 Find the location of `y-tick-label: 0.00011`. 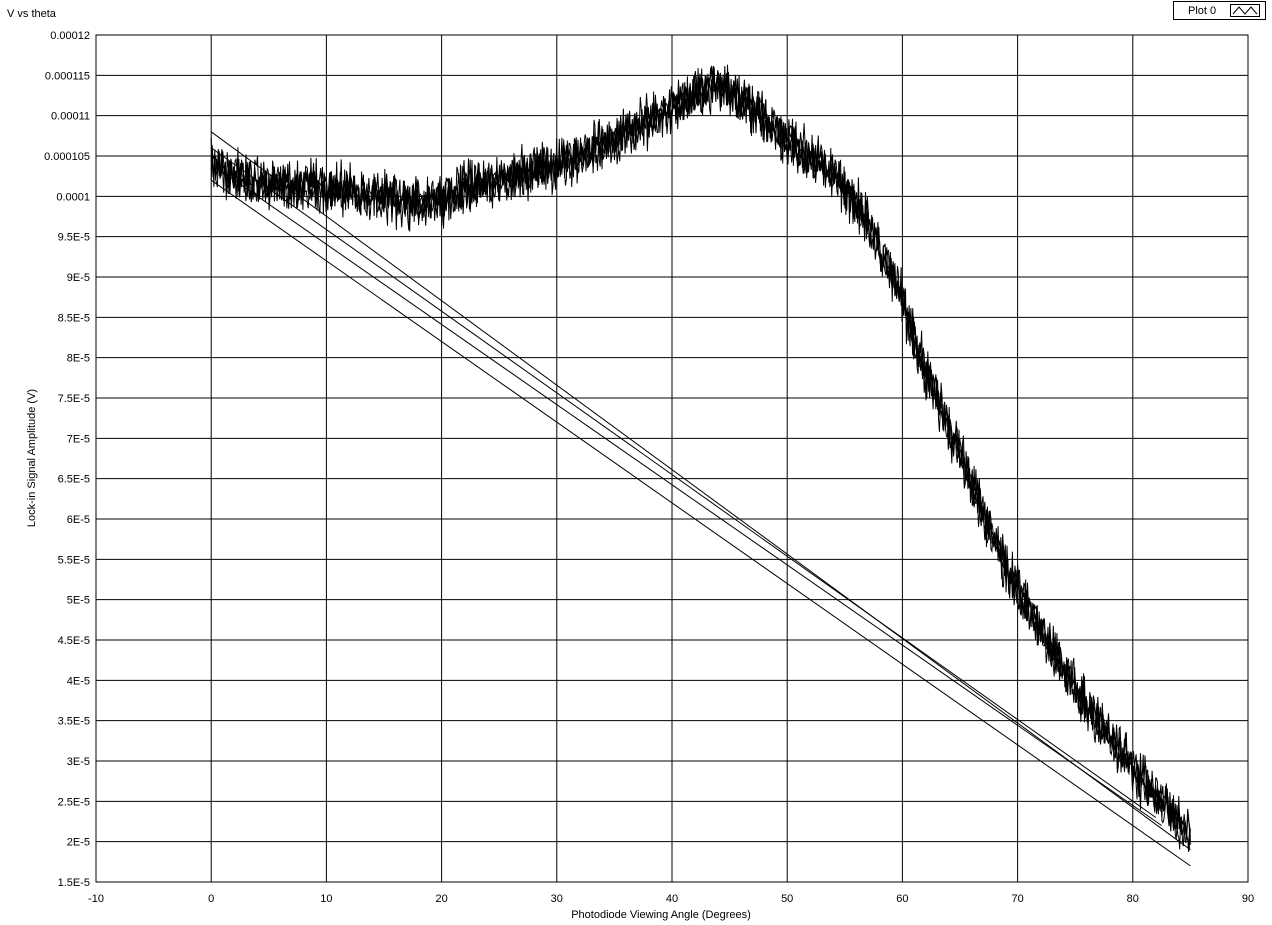

y-tick-label: 0.00011 is located at coordinates (70, 117).